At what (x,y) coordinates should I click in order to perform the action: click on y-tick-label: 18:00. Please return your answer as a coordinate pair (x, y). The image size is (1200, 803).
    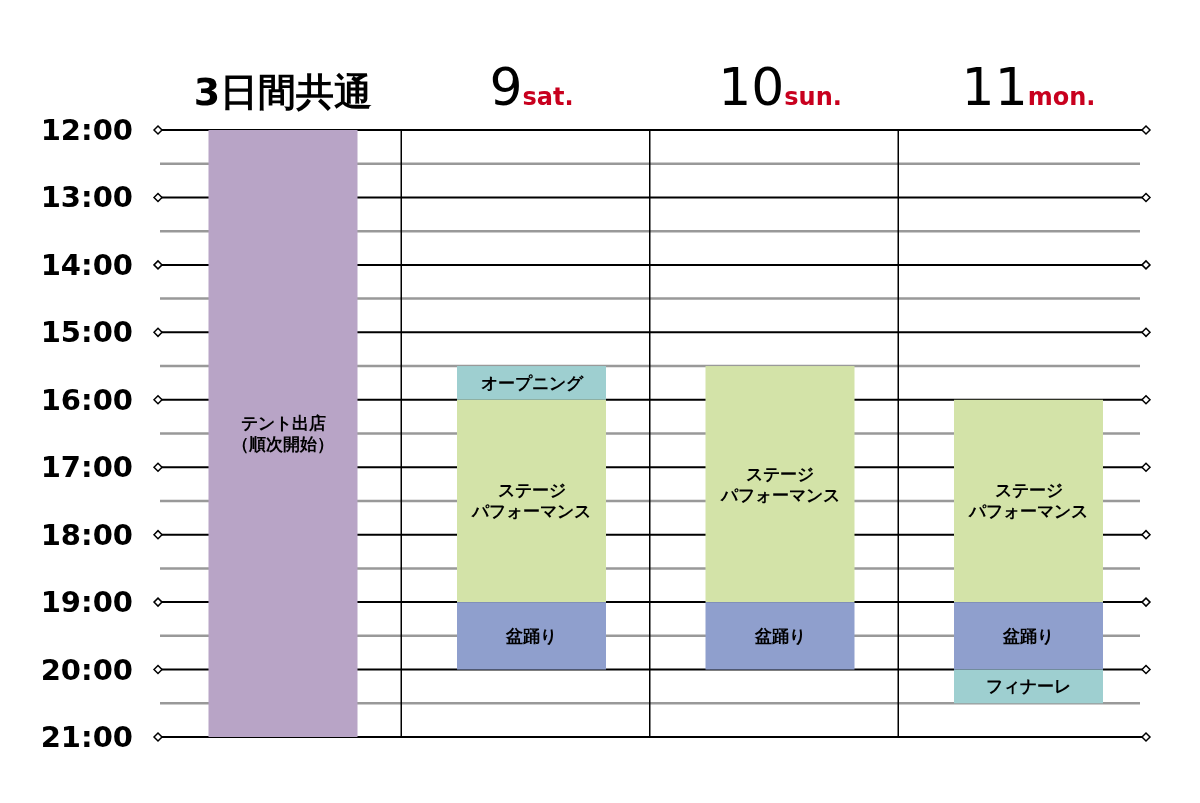
    Looking at the image, I should click on (86, 534).